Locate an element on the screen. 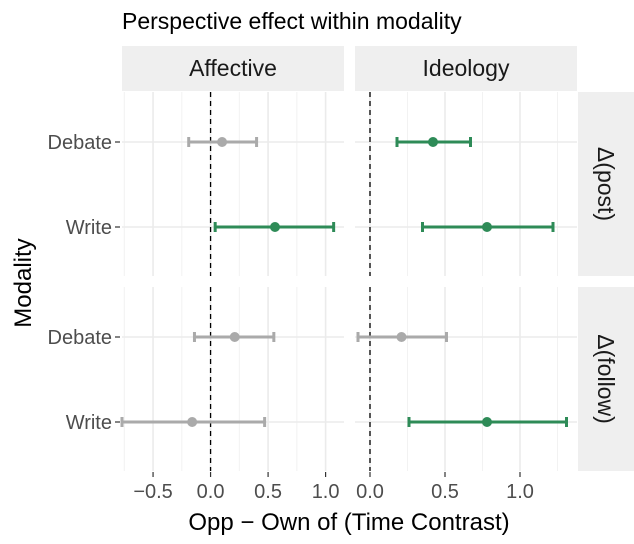 This screenshot has height=544, width=634. strip-label-affective: Affective is located at coordinates (233, 68).